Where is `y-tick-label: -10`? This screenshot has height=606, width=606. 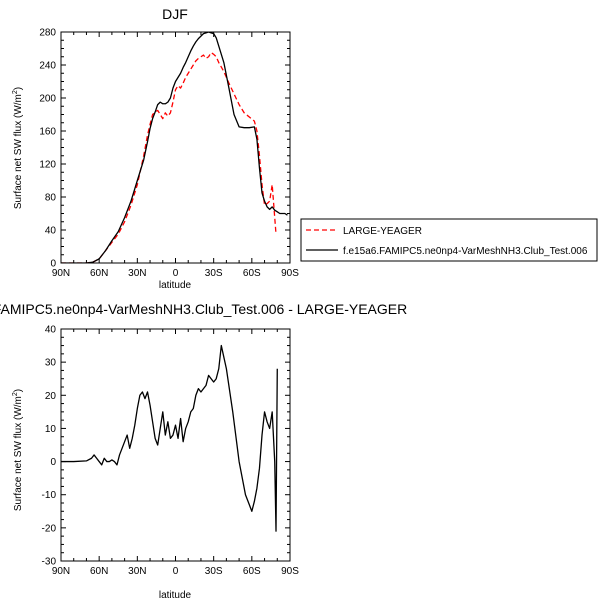
y-tick-label: -10 is located at coordinates (49, 495).